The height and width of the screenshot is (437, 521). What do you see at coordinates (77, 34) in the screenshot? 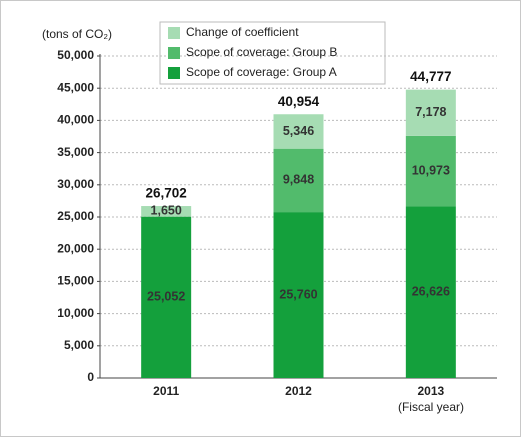
I see `y-axis-label: (tons of CO₂)` at bounding box center [77, 34].